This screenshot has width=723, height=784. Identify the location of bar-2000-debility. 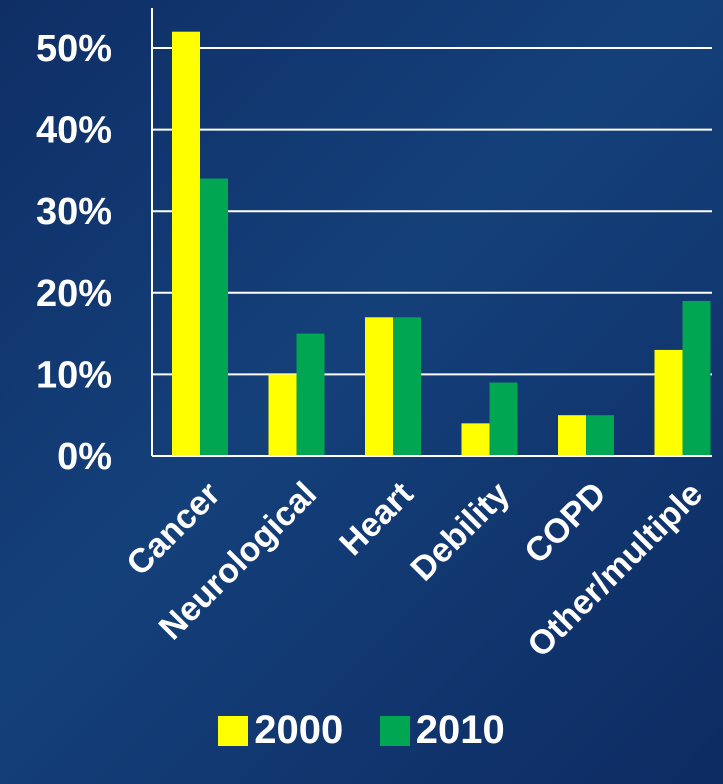
(475, 439).